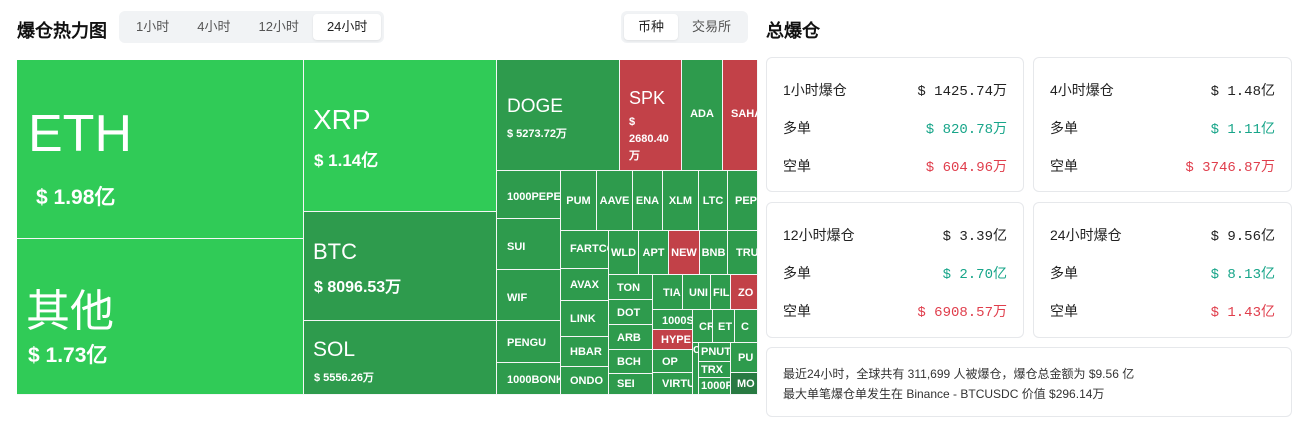  I want to click on tile-1000s: 1000S, so click(673, 320).